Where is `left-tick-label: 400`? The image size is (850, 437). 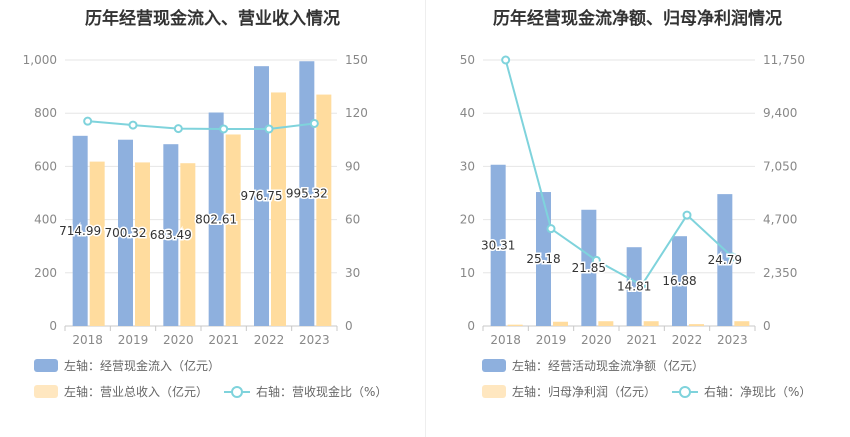 left-tick-label: 400 is located at coordinates (45, 220).